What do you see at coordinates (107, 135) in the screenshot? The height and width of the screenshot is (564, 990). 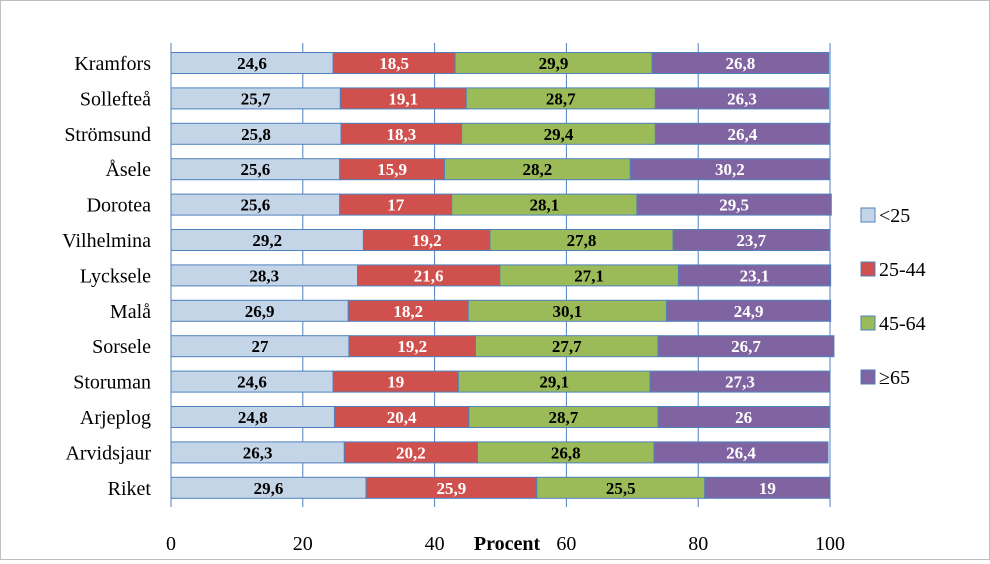 I see `category-label: Strömsund` at bounding box center [107, 135].